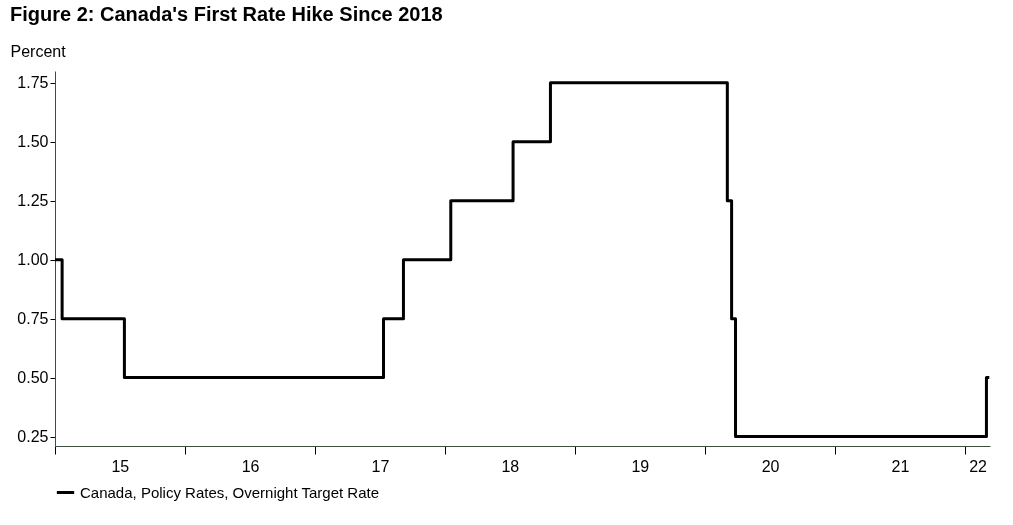  Describe the element at coordinates (33, 378) in the screenshot. I see `y-tick-label: 0.50` at that location.